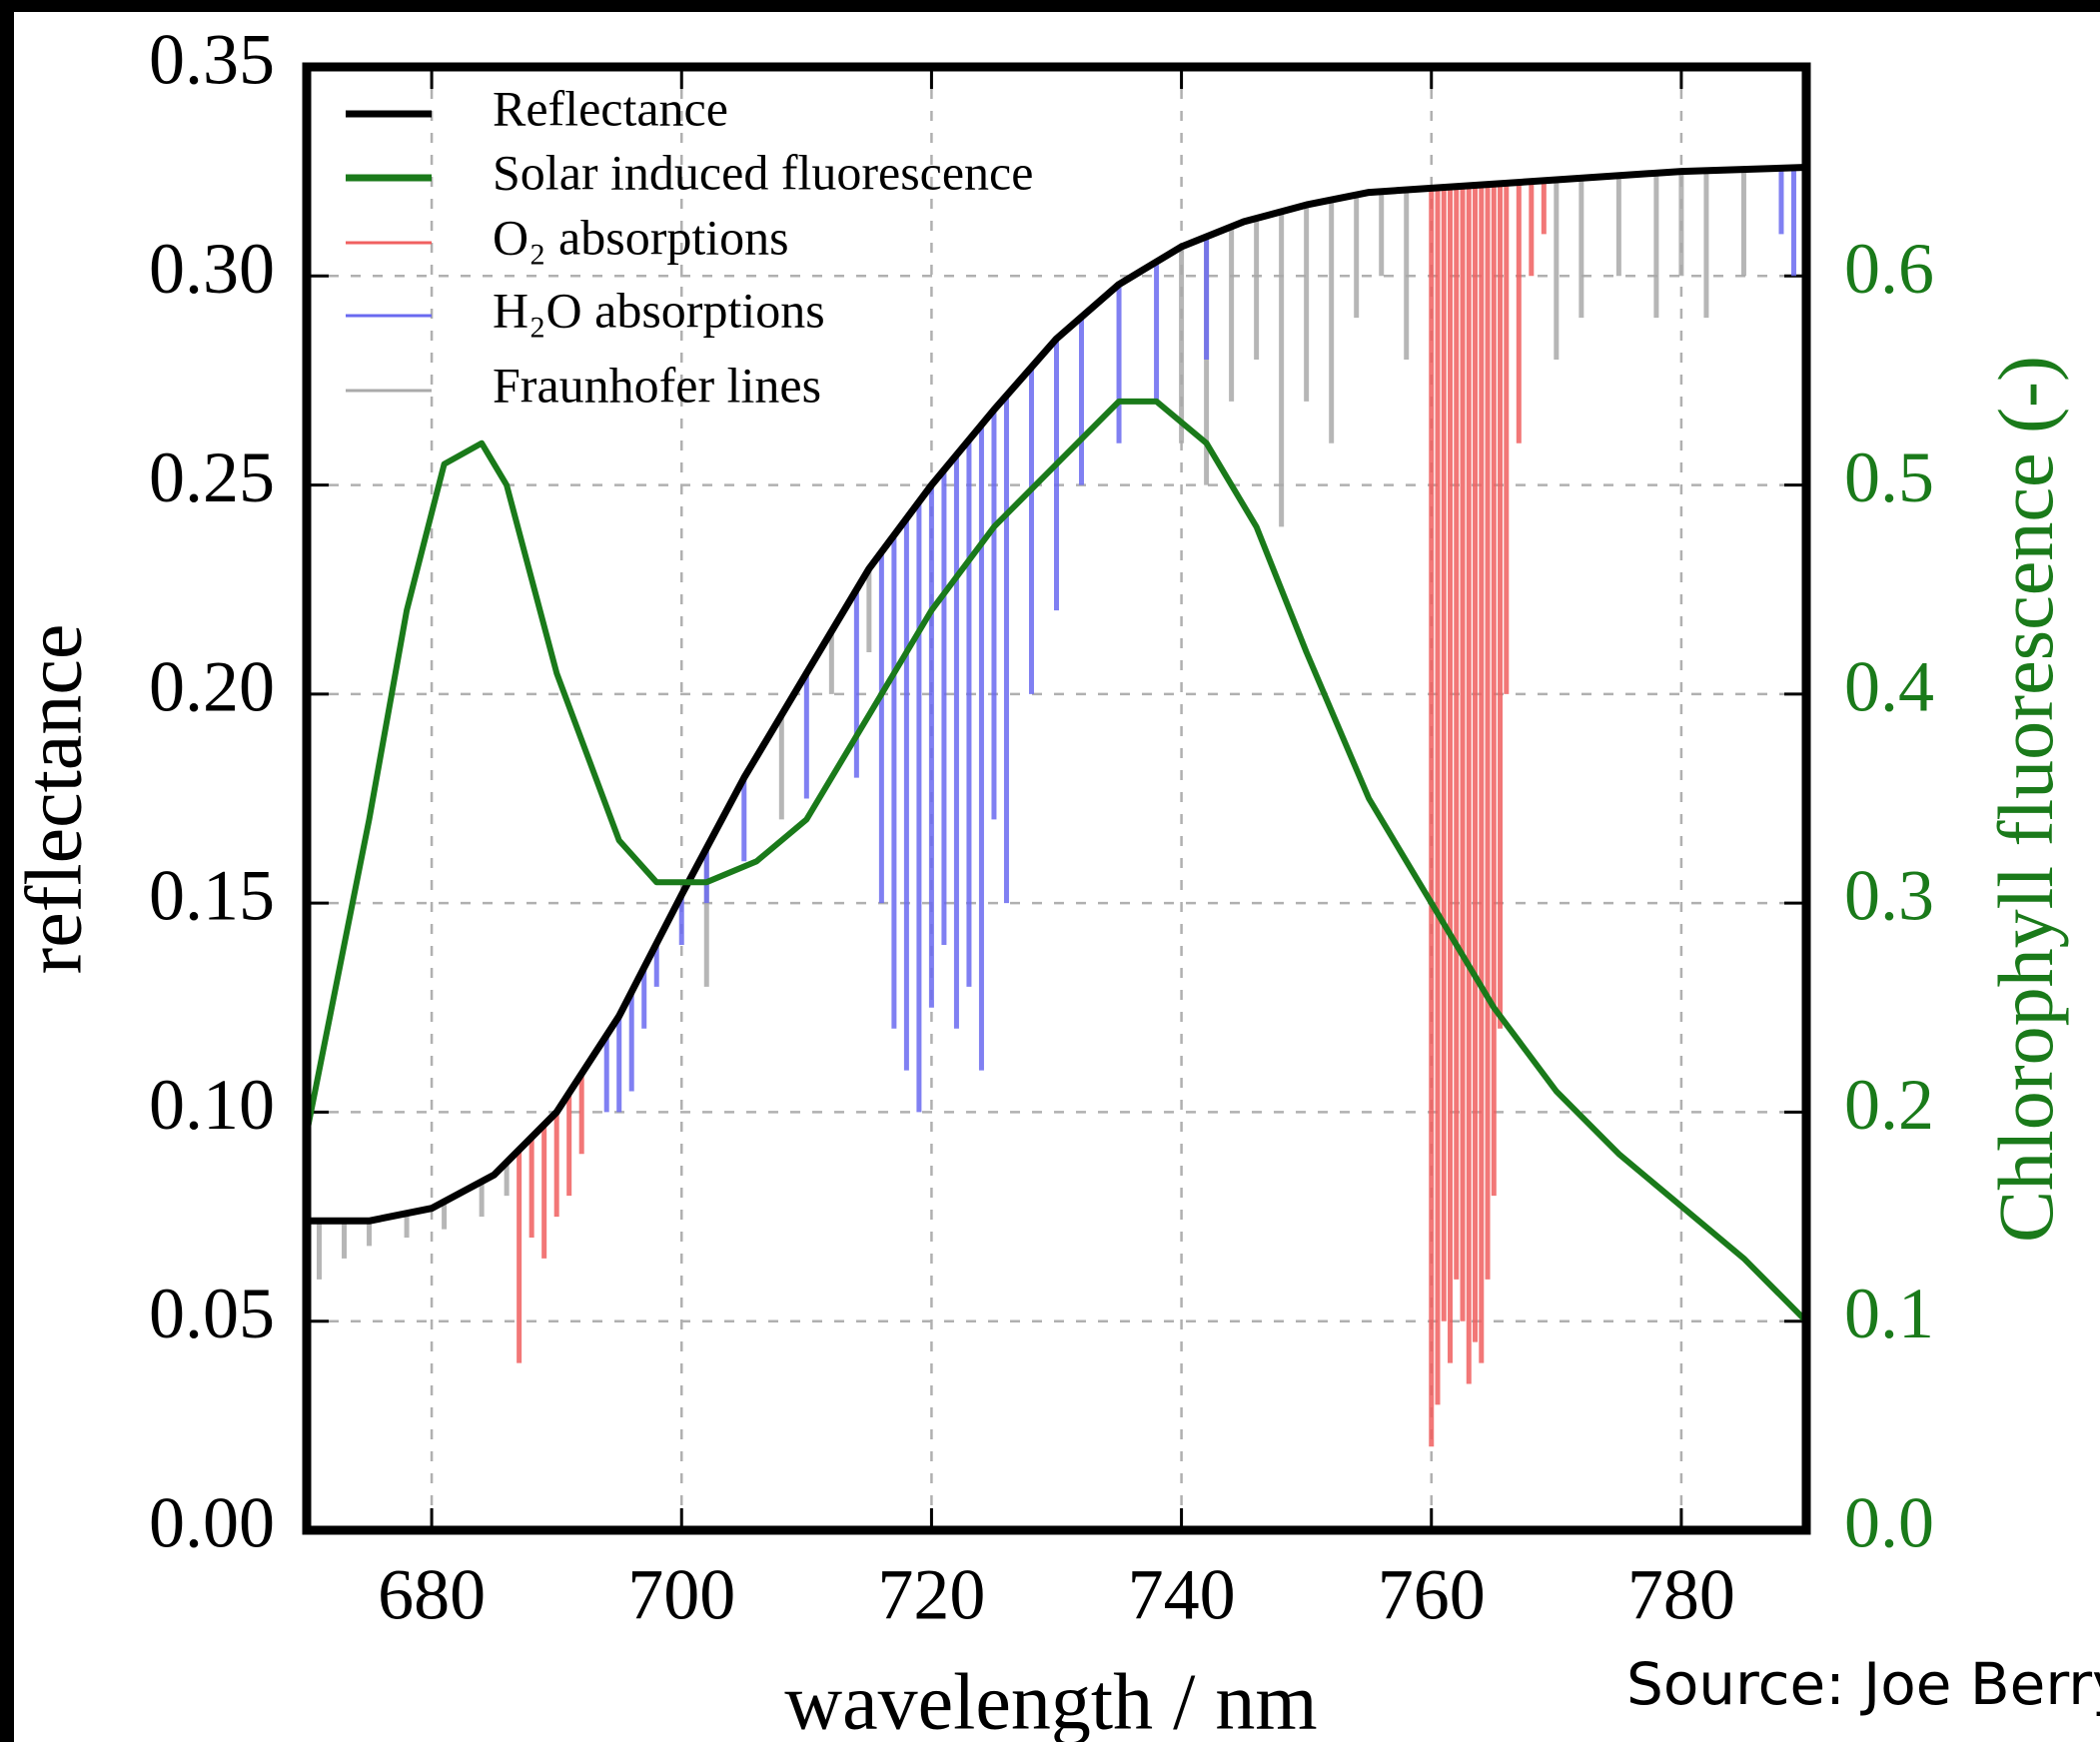 Image resolution: width=2100 pixels, height=1742 pixels. Describe the element at coordinates (212, 1523) in the screenshot. I see `y-tick-label: 0.00` at that location.